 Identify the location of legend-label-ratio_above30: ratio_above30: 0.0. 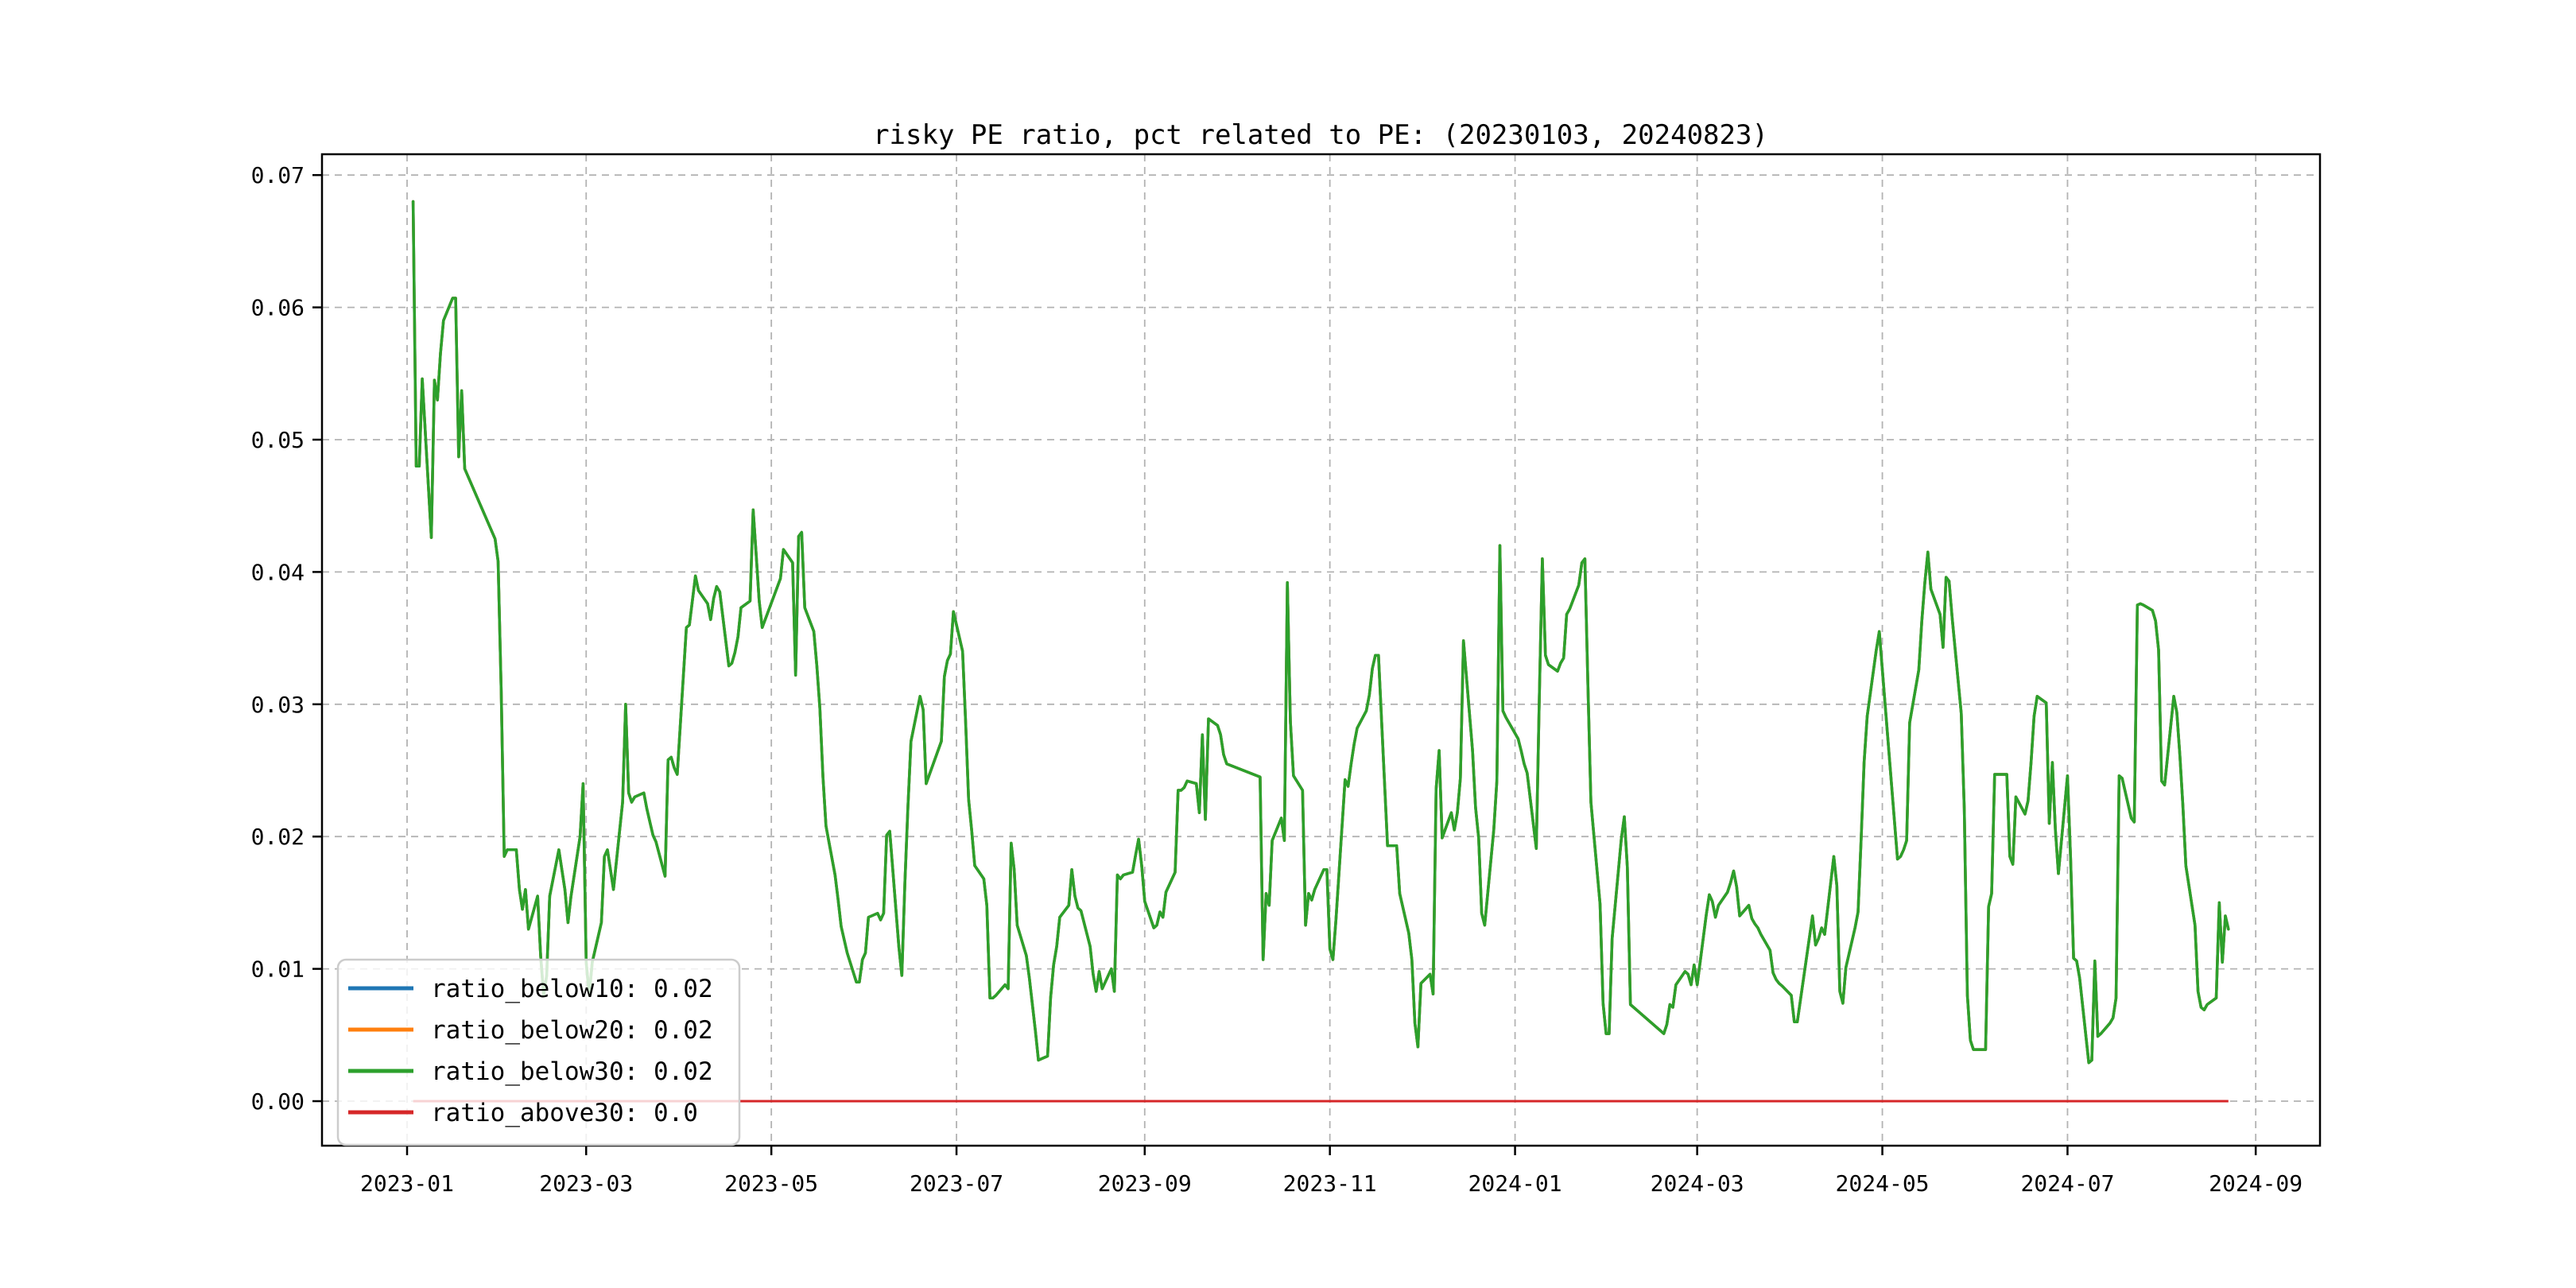
(564, 1113).